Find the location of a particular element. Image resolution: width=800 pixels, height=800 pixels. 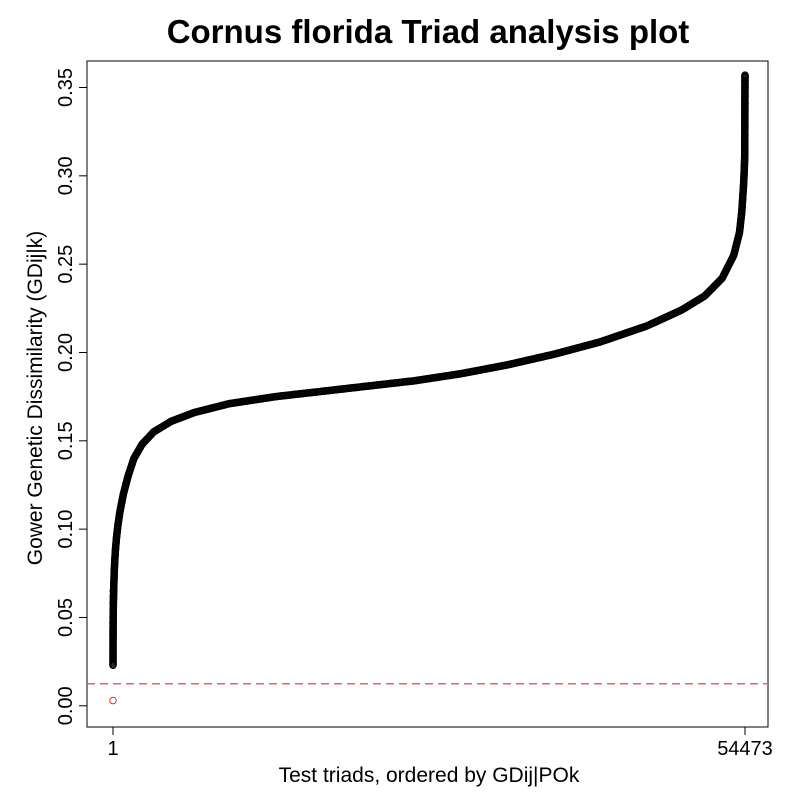

chart-title: Cornus florida Triad analysis plot is located at coordinates (428, 31).